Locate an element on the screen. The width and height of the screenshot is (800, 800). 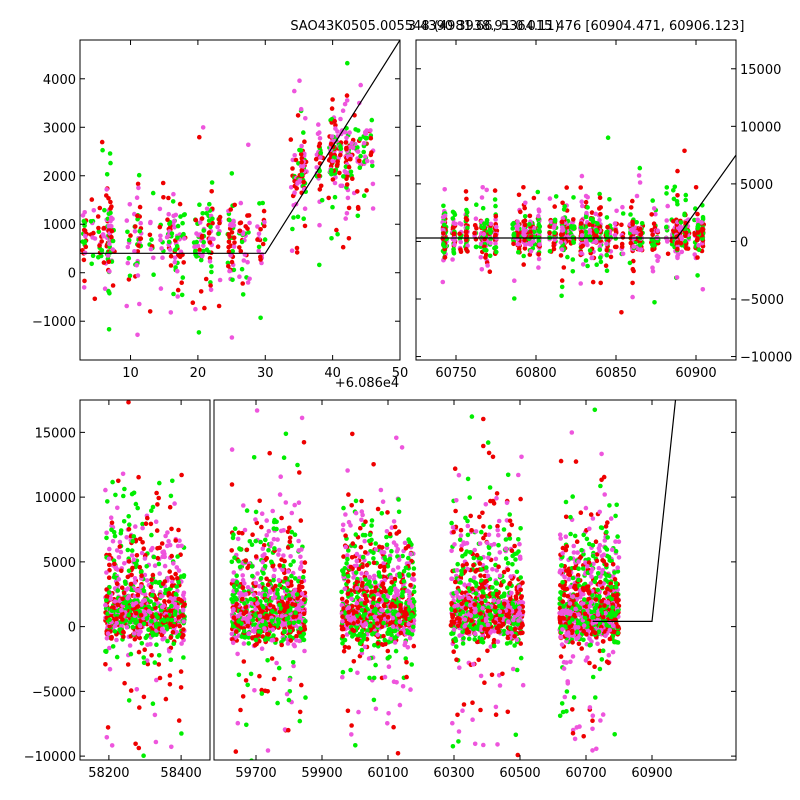
x-tick-label: 50 is located at coordinates (400, 373).